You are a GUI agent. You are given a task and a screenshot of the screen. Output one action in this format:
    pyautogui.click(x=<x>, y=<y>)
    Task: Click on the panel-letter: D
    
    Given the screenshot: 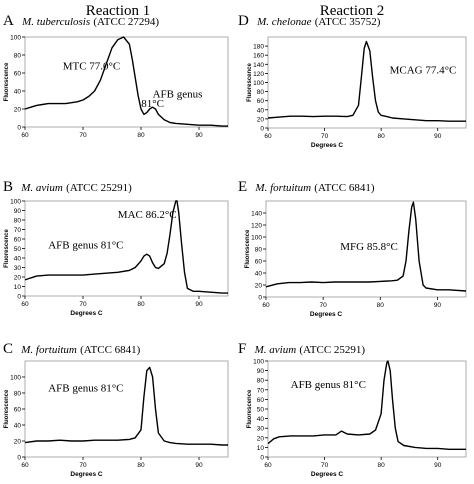 What is the action you would take?
    pyautogui.click(x=243, y=21)
    